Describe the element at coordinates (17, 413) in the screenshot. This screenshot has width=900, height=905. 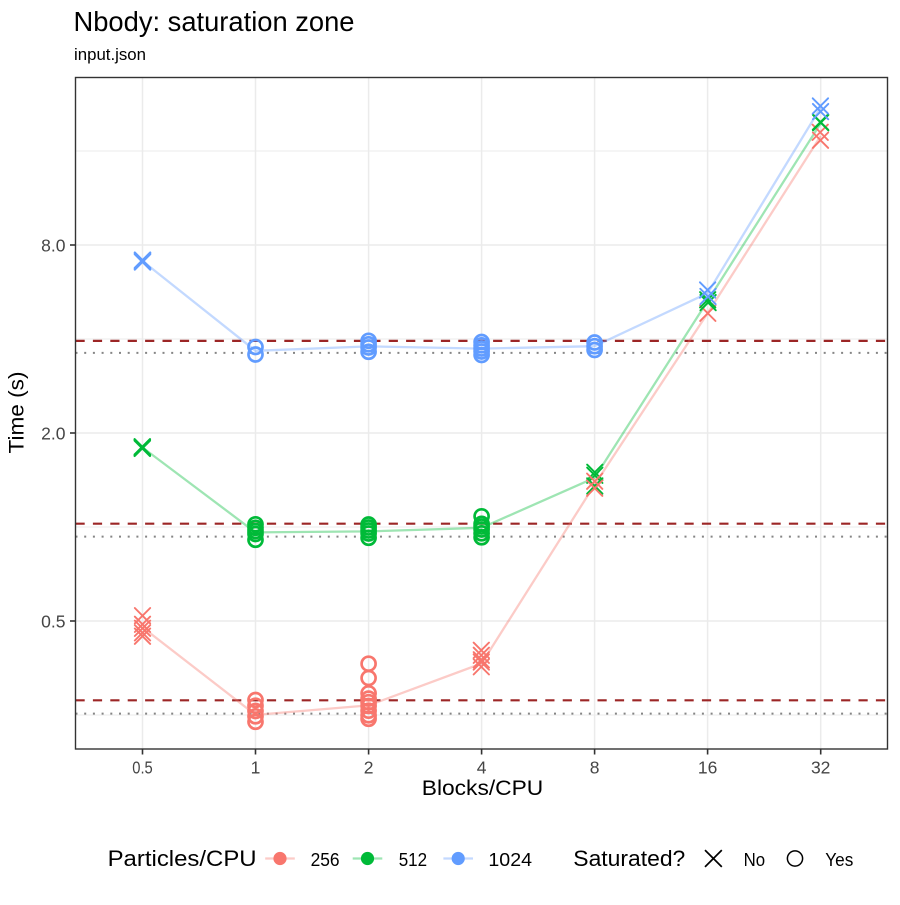
I see `svg-text: Time (s)` at that location.